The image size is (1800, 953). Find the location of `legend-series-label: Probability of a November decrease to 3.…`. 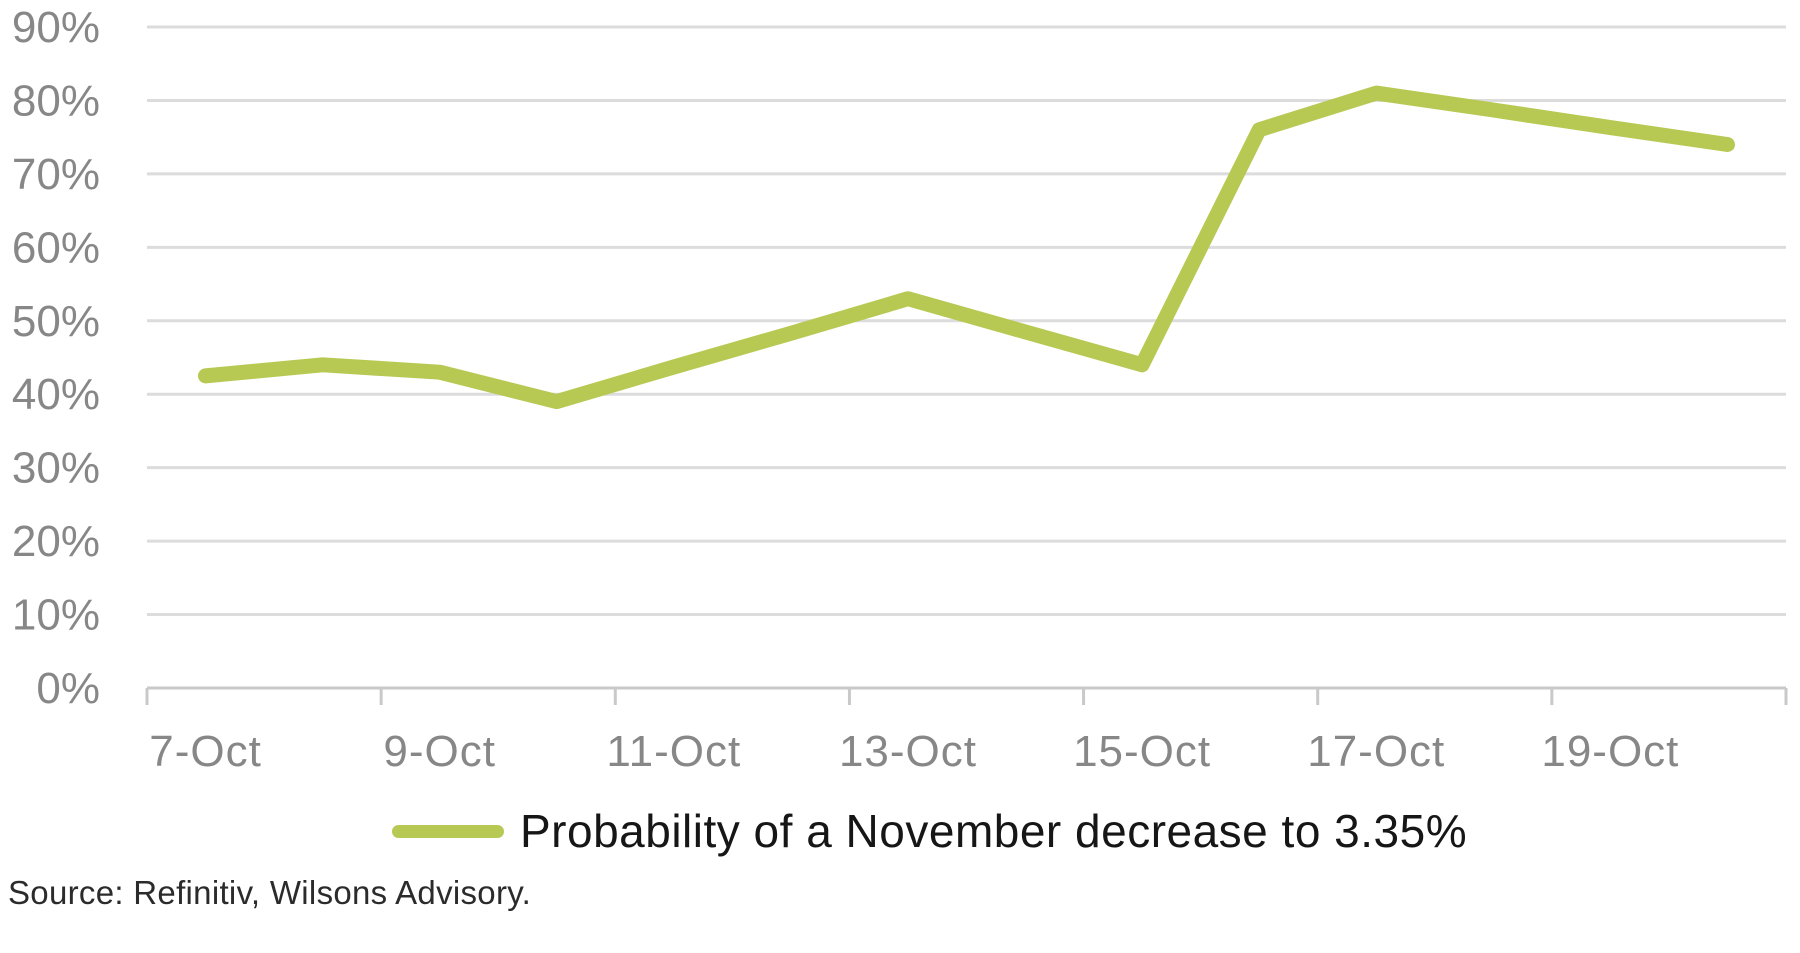

legend-series-label: Probability of a November decrease to 3.… is located at coordinates (994, 831).